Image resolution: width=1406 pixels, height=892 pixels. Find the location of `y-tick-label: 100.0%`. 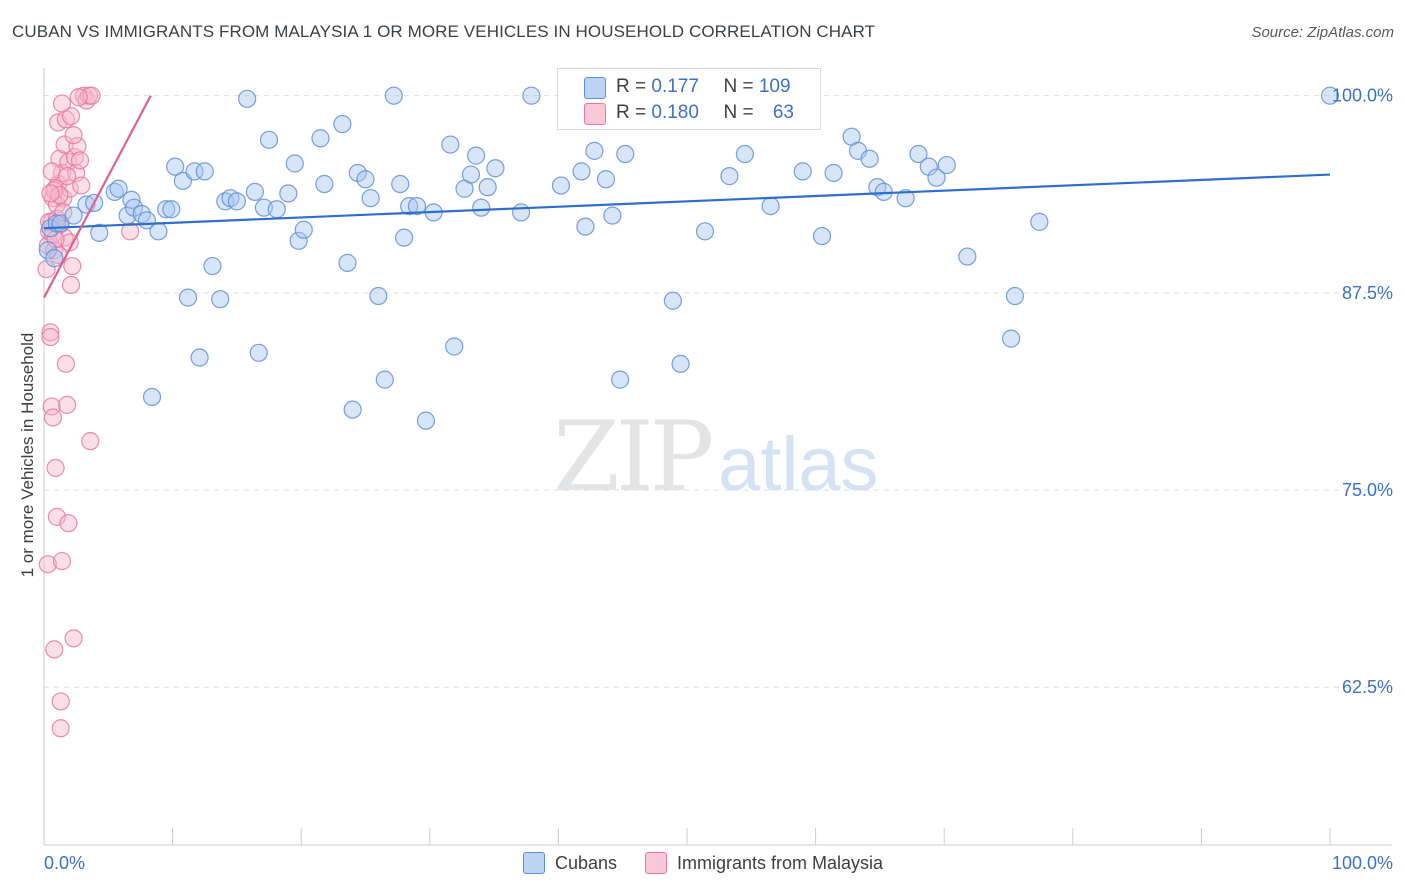

y-tick-label: 100.0% is located at coordinates (1362, 96).